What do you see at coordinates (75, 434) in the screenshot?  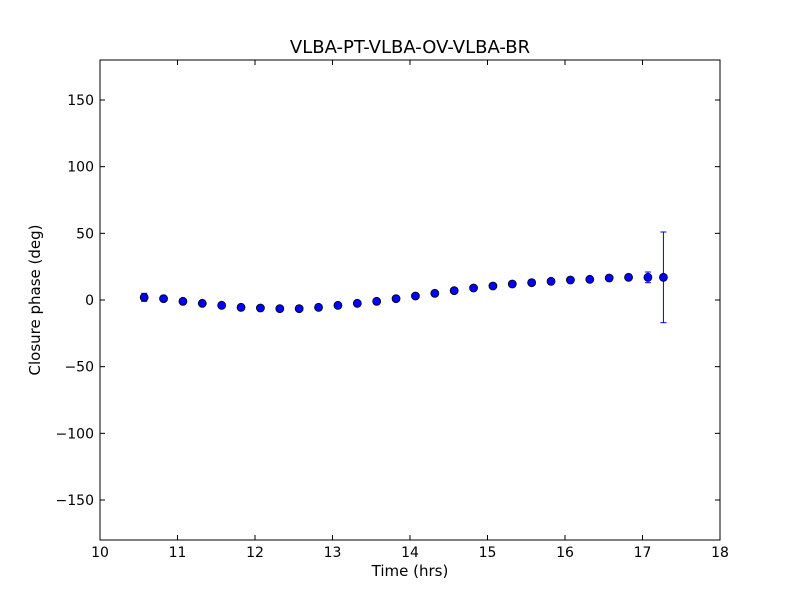 I see `y-tick-label: −100` at bounding box center [75, 434].